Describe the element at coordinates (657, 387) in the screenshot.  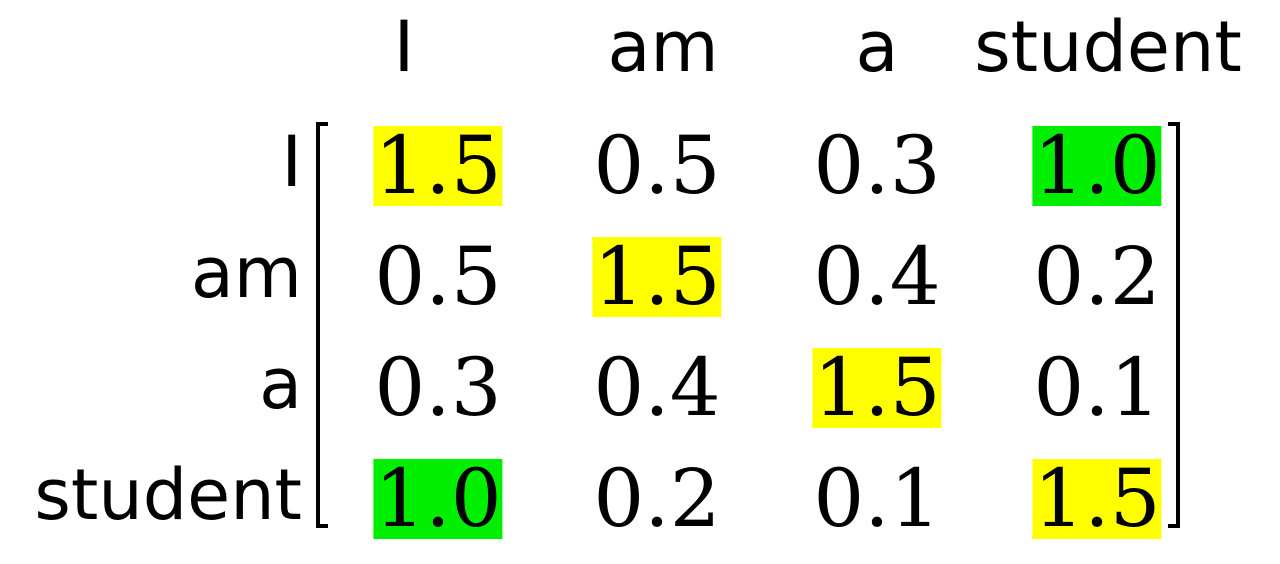
I see `matrix-cell-r2-c1: 0.4` at that location.